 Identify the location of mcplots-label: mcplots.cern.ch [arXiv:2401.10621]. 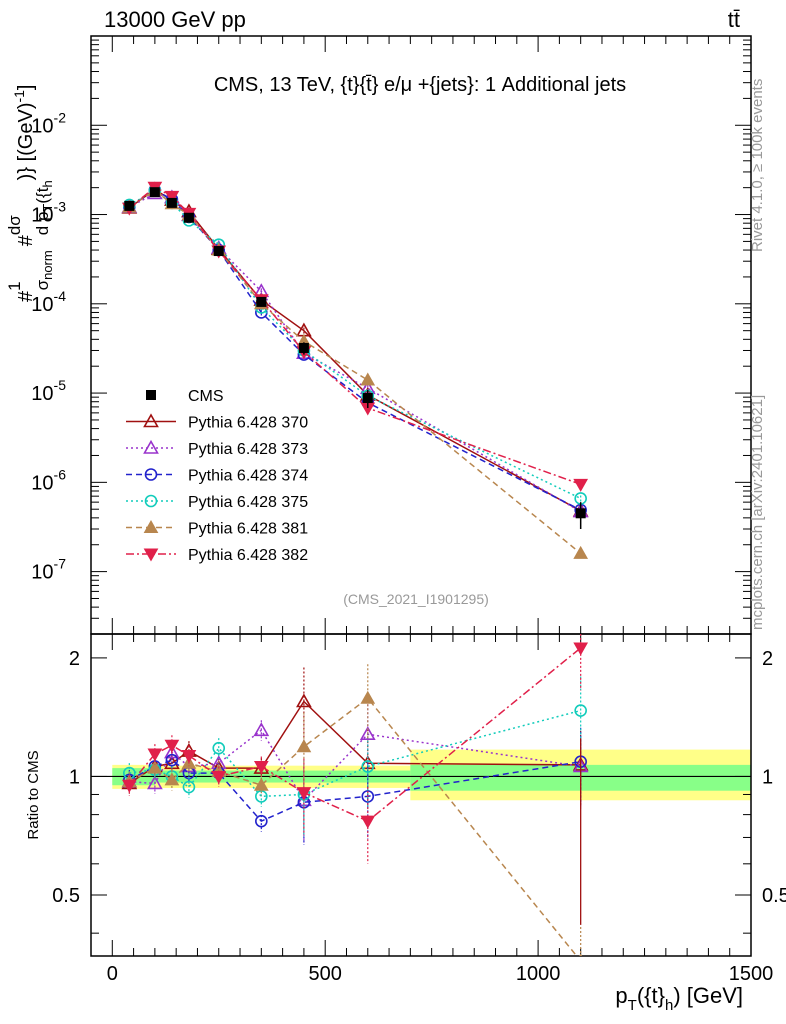
(757, 512).